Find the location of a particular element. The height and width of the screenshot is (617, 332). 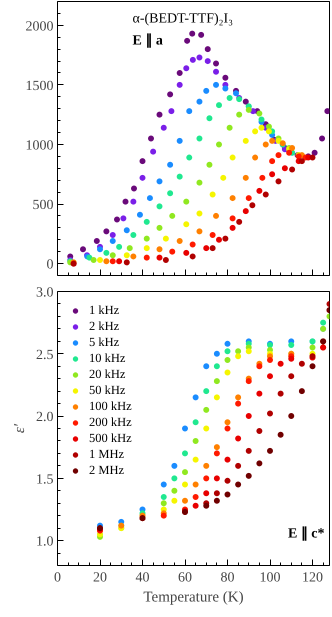

legend-label: 2 kHz is located at coordinates (104, 326).